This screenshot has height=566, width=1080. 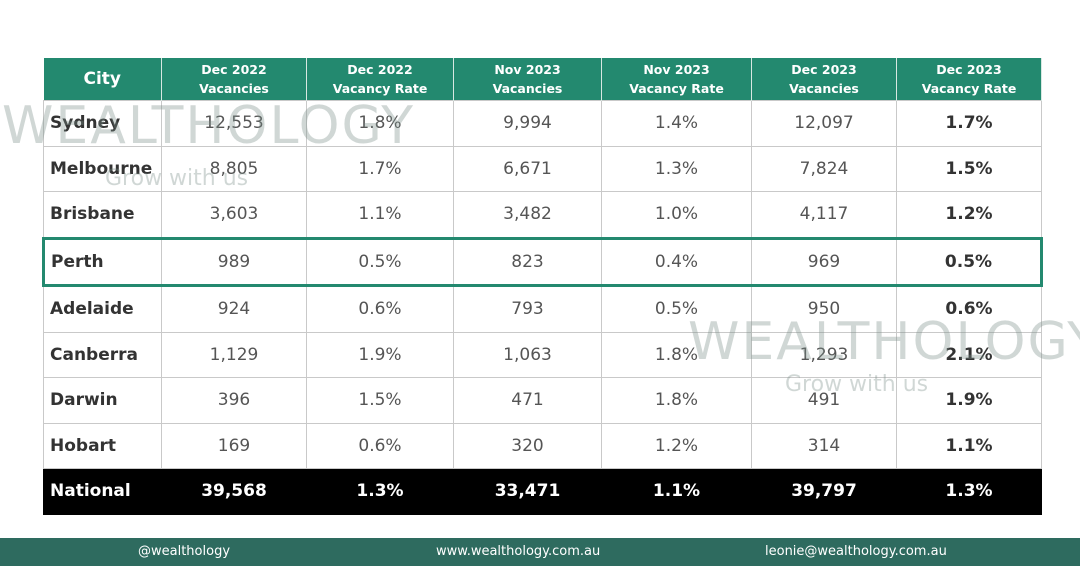 What do you see at coordinates (856, 551) in the screenshot?
I see `footer-email: leonie@wealthology.com.au` at bounding box center [856, 551].